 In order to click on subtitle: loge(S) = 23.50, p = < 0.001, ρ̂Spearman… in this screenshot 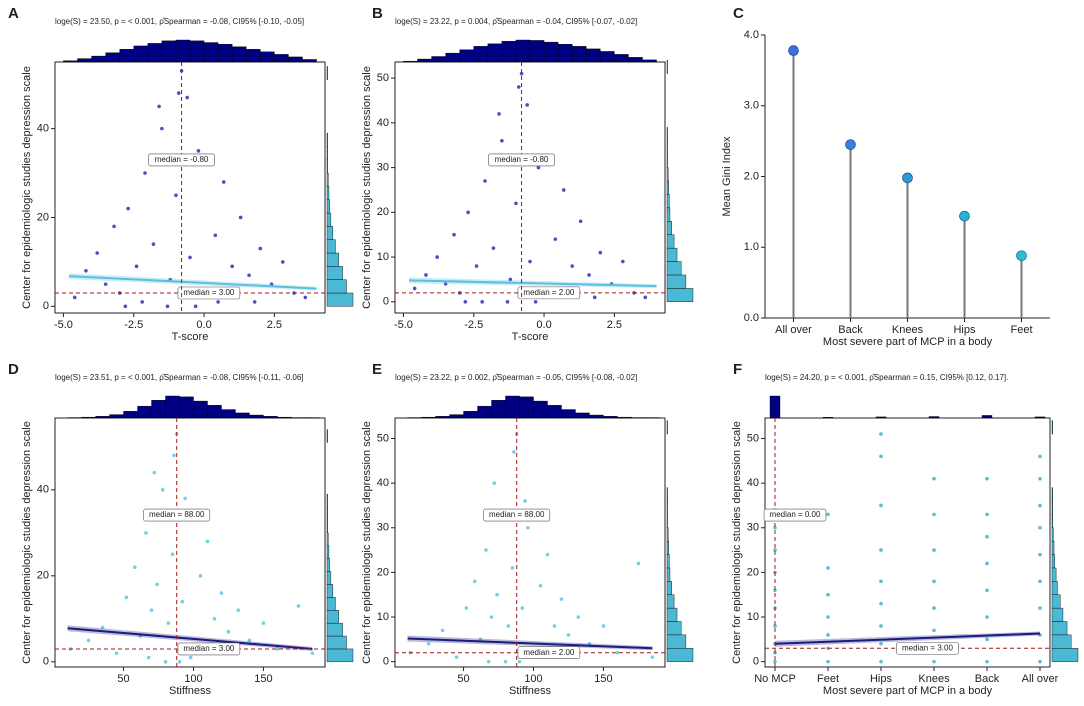, I will do `click(179, 21)`.